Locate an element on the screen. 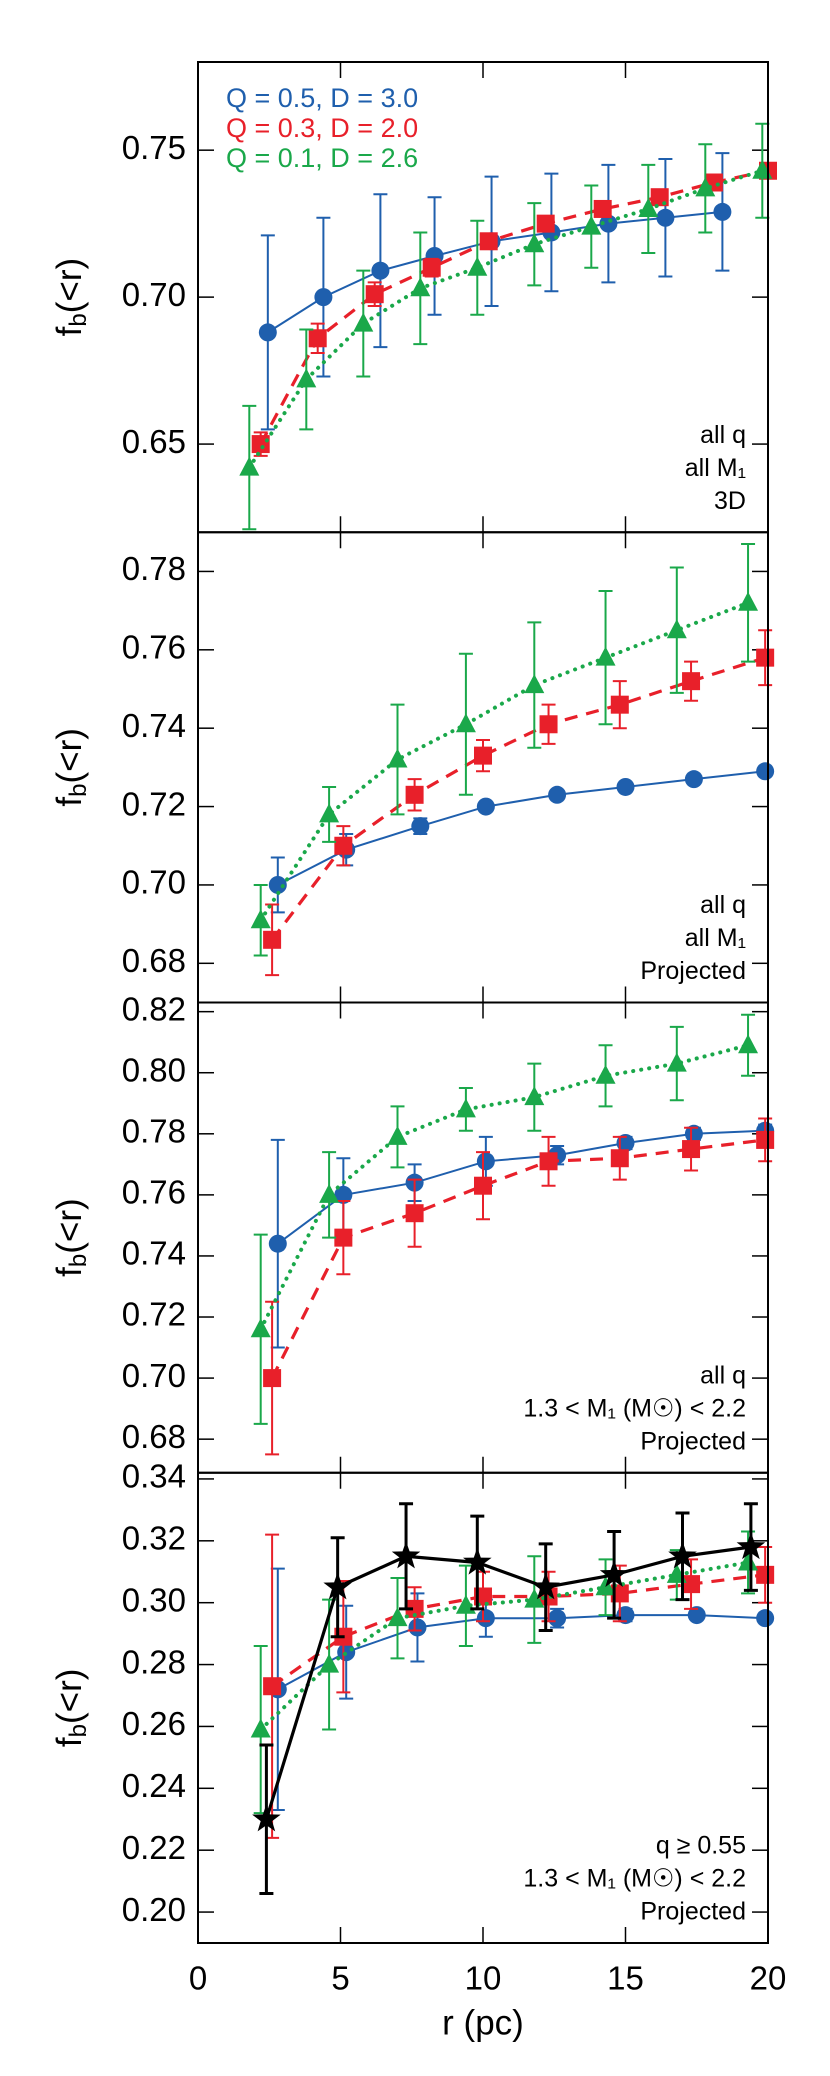 Image resolution: width=830 pixels, height=2076 pixels. y-tick-label: 0.32 is located at coordinates (154, 1538).